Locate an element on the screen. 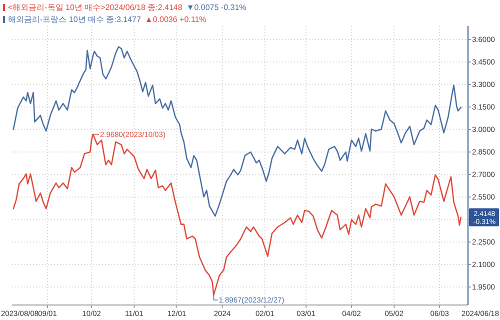 The height and width of the screenshot is (320, 500). legend-label: <해외금리-독일 10년 매수>2024/06/18 종:2.4148 is located at coordinates (95, 7).